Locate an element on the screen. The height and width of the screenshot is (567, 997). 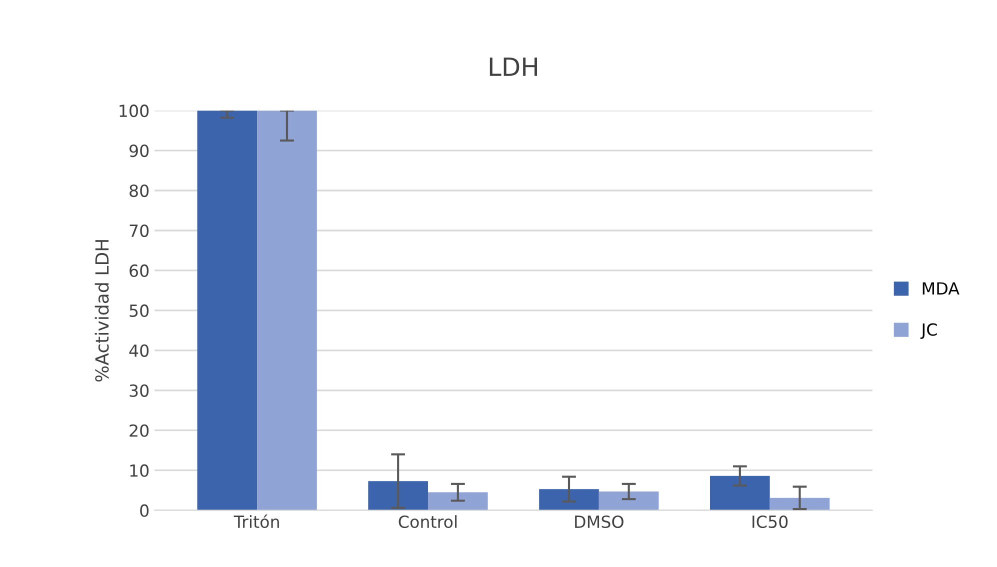
legend-label: MDA is located at coordinates (941, 288).